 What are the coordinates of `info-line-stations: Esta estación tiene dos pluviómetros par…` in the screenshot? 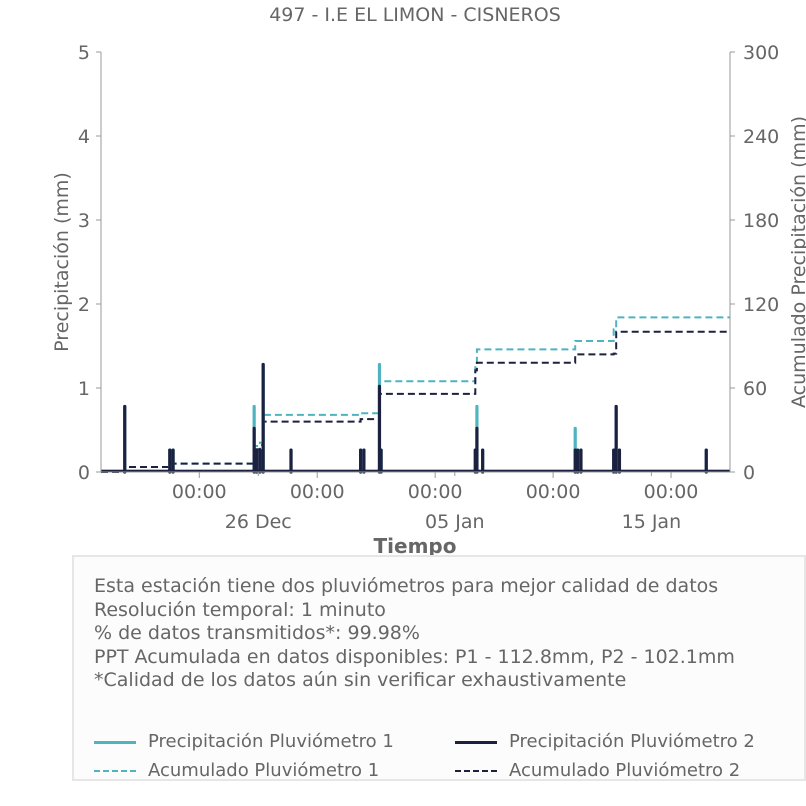 It's located at (406, 586).